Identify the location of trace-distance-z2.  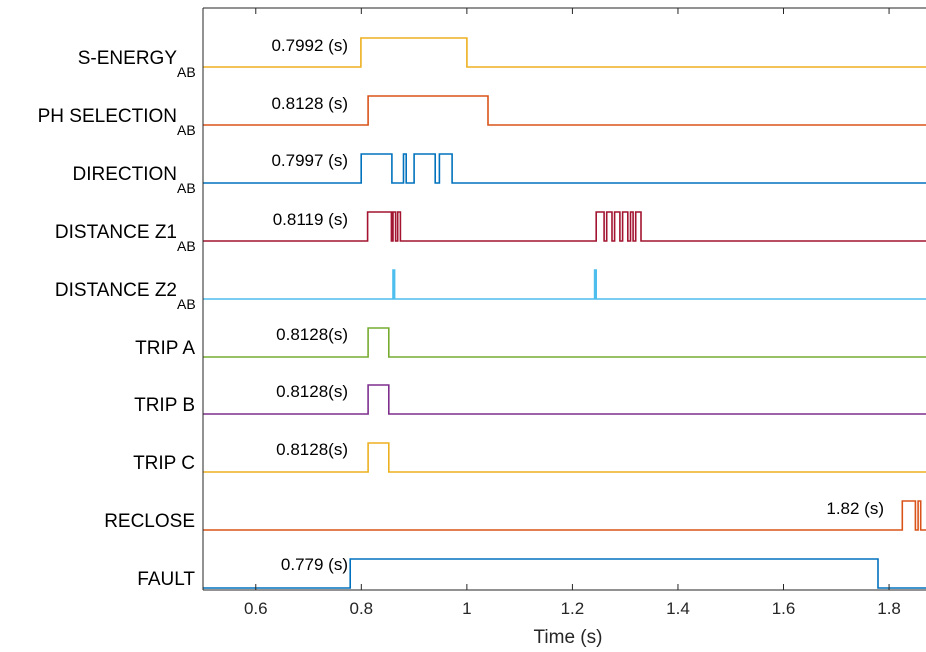
(564, 284).